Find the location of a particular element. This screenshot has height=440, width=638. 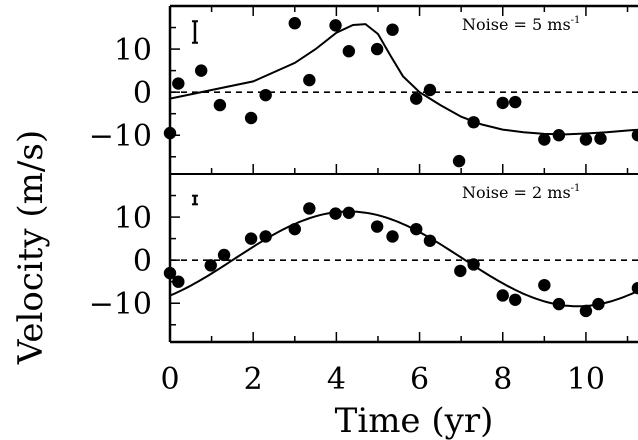

noise-label: Noise = 5 ms-1 is located at coordinates (521, 24).